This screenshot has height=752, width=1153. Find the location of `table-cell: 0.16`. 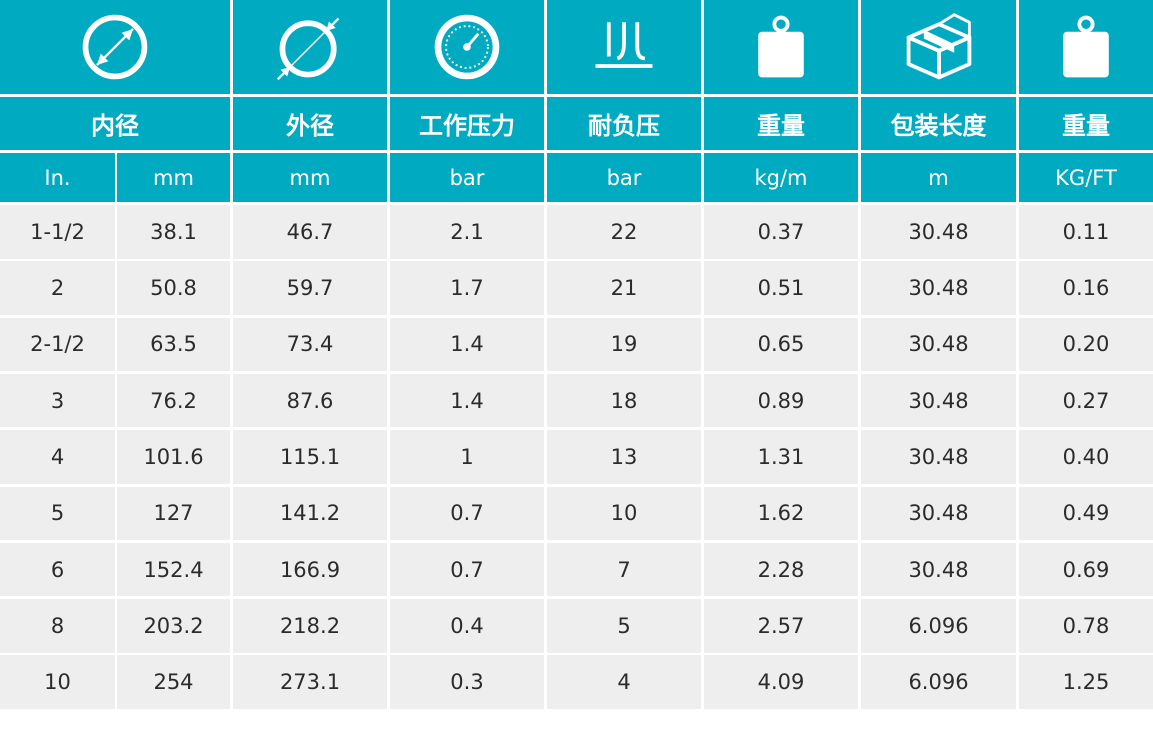

table-cell: 0.16 is located at coordinates (1086, 288).